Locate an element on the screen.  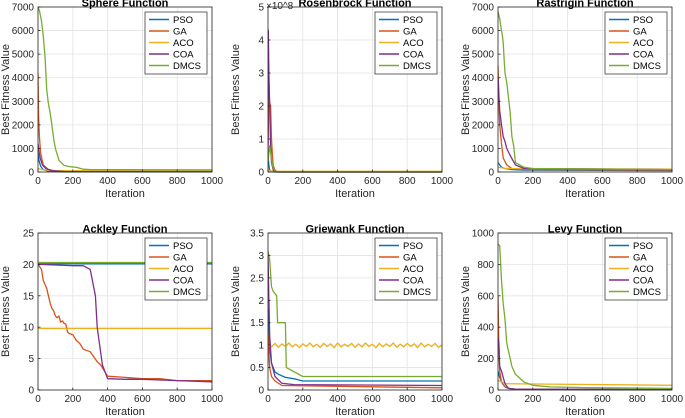
chart-title: Rastrigin Function is located at coordinates (584, 5).